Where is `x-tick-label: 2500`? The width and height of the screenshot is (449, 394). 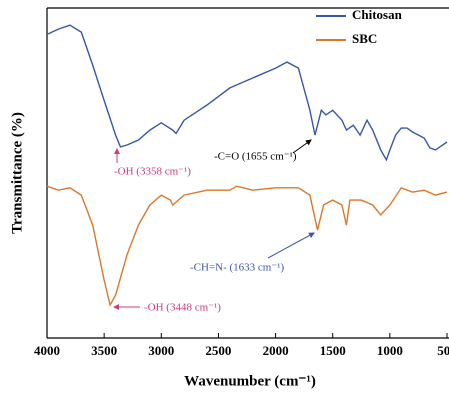 x-tick-label: 2500 is located at coordinates (218, 350).